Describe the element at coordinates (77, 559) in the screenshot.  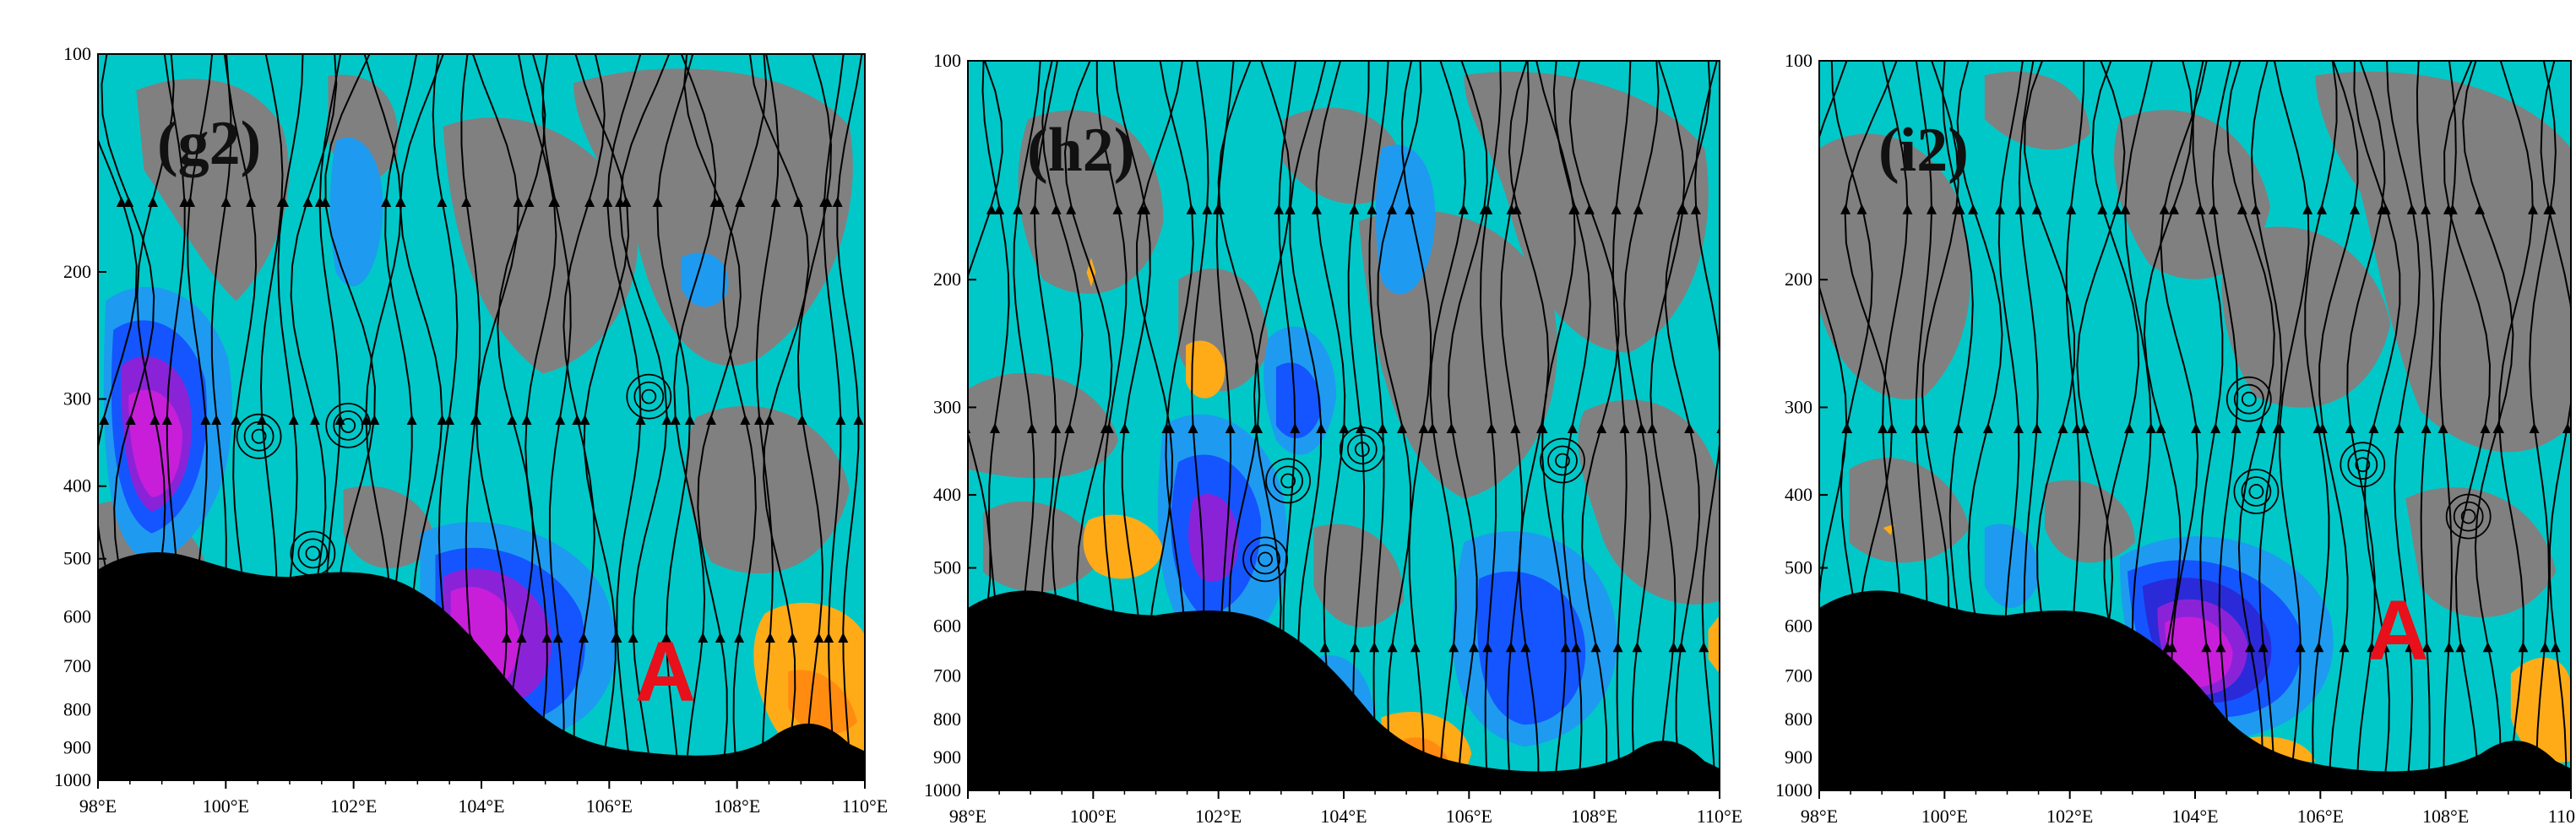
I see `y-tick-label: 500` at that location.